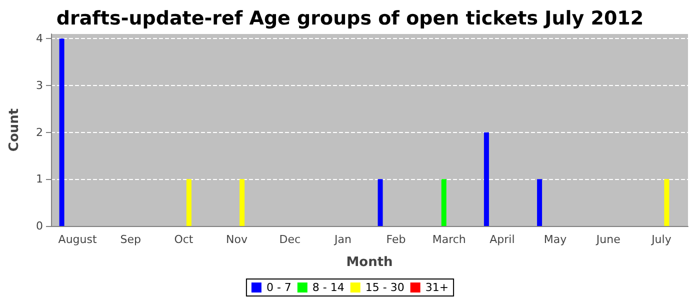 Image resolution: width=700 pixels, height=300 pixels. What do you see at coordinates (131, 239) in the screenshot?
I see `x-tick-label: Sep` at bounding box center [131, 239].